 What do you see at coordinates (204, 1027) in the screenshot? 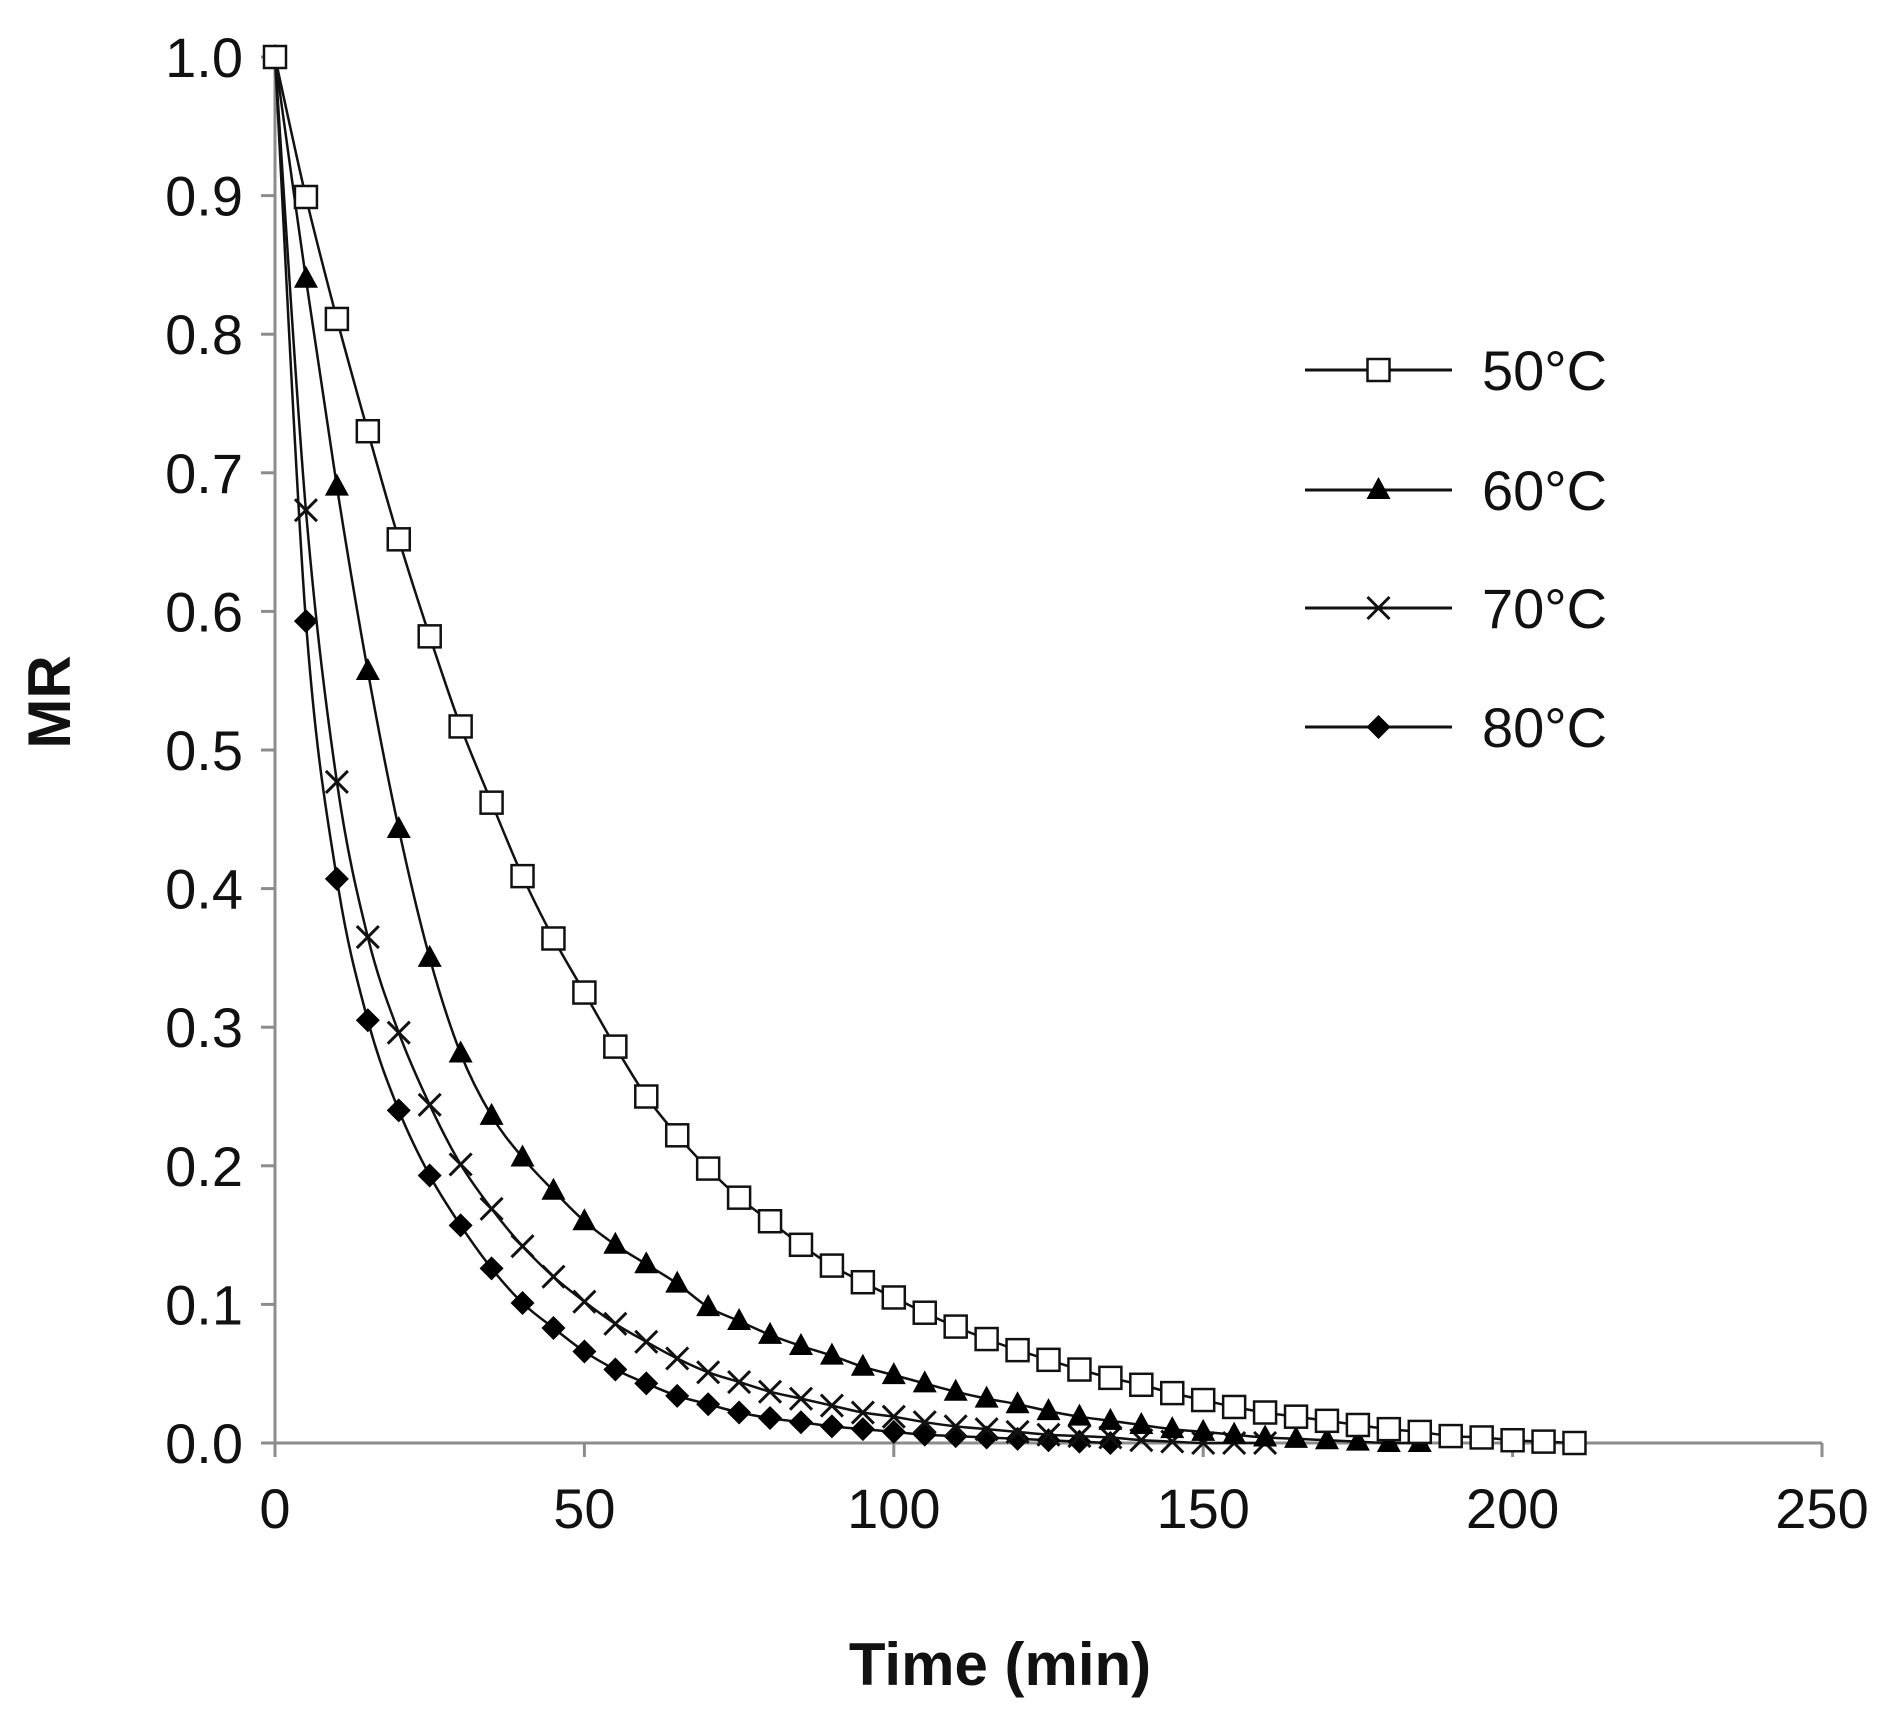
I see `y-tick-label: 0.3` at bounding box center [204, 1027].